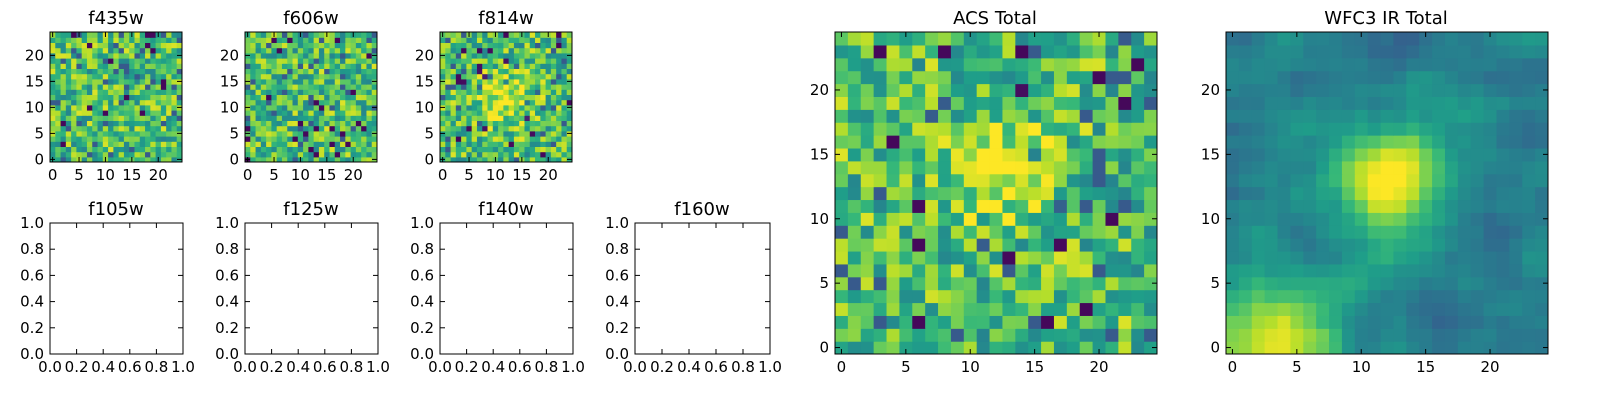  I want to click on x-tick-label: 0, so click(842, 367).